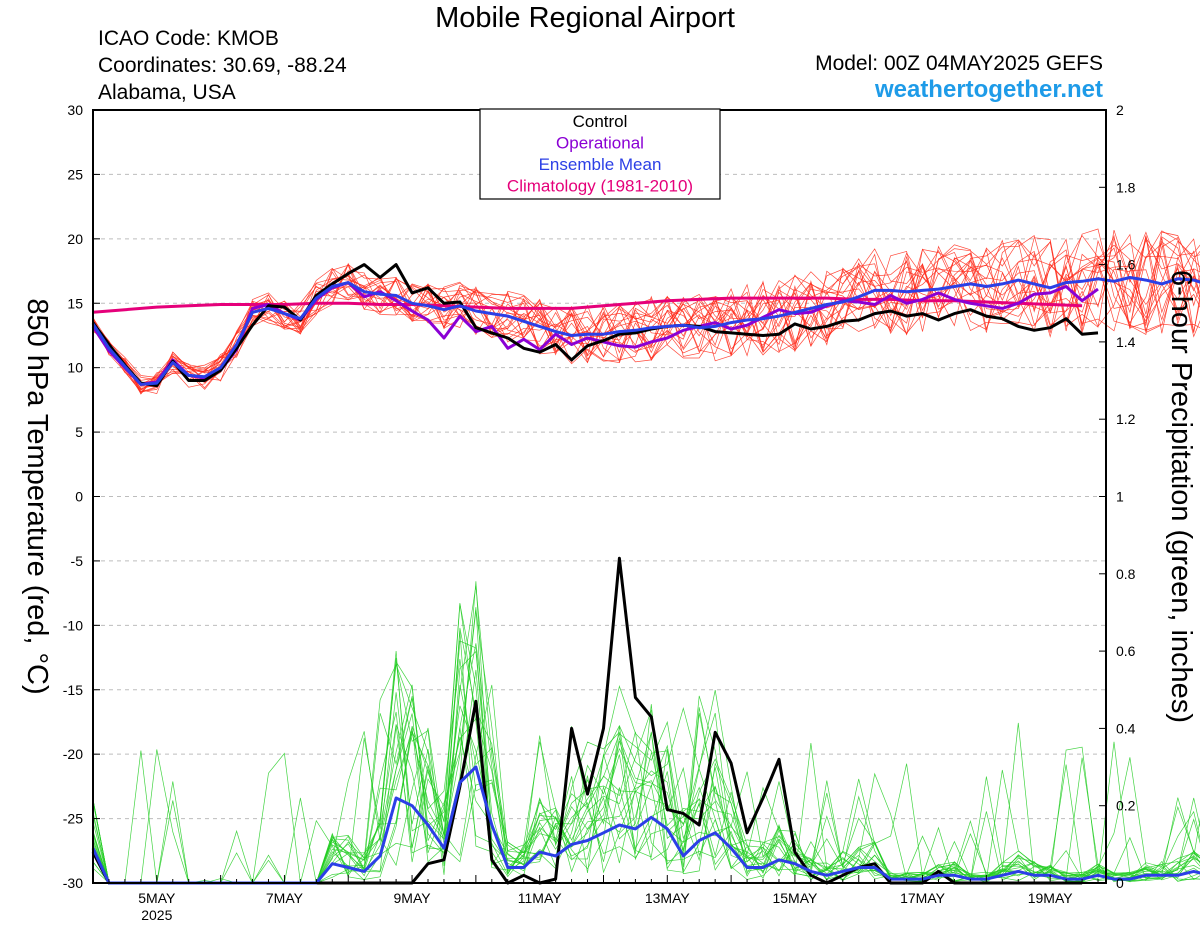 This screenshot has width=1200, height=927. What do you see at coordinates (923, 898) in the screenshot?
I see `x-tick-label: 17MAY` at bounding box center [923, 898].